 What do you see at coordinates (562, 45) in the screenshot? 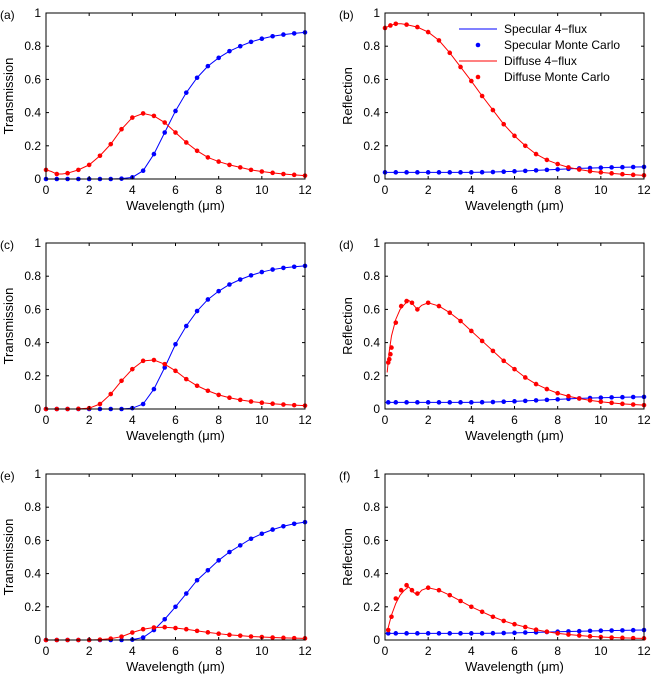
I see `legend-entry-label: Specular Monte Carlo` at bounding box center [562, 45].